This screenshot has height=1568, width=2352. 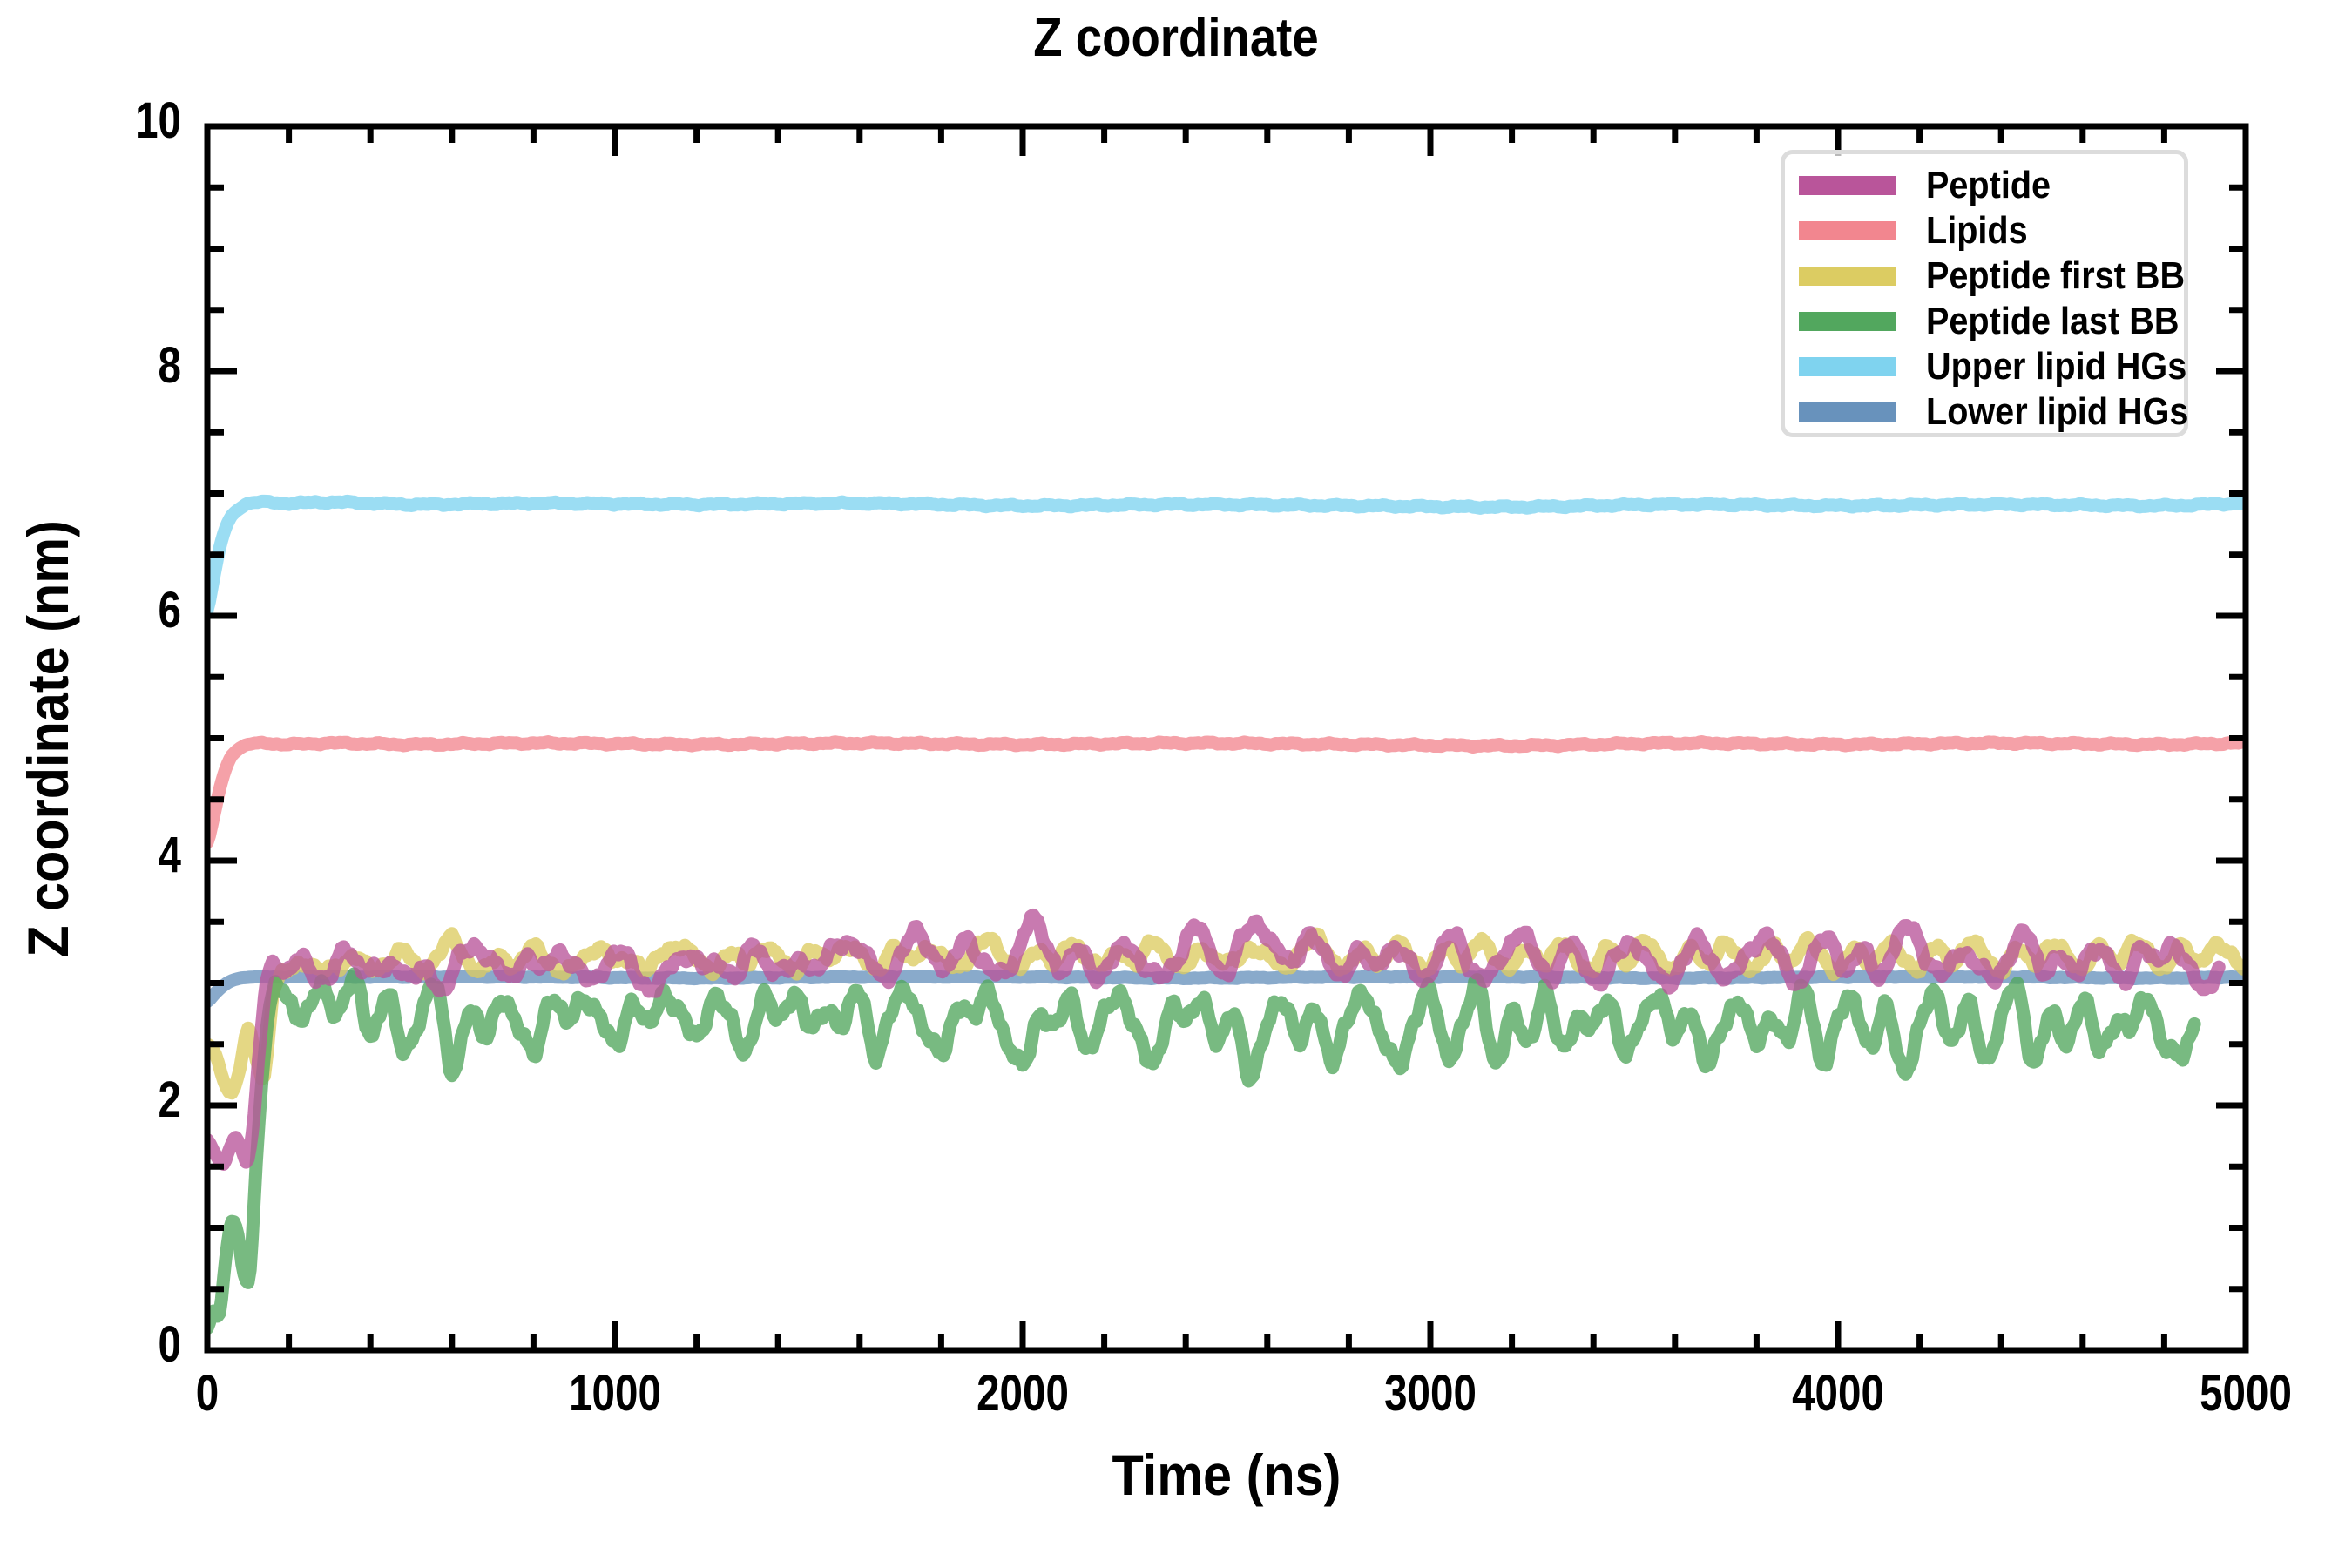 I want to click on legend-swatch-lipids, so click(x=1847, y=230).